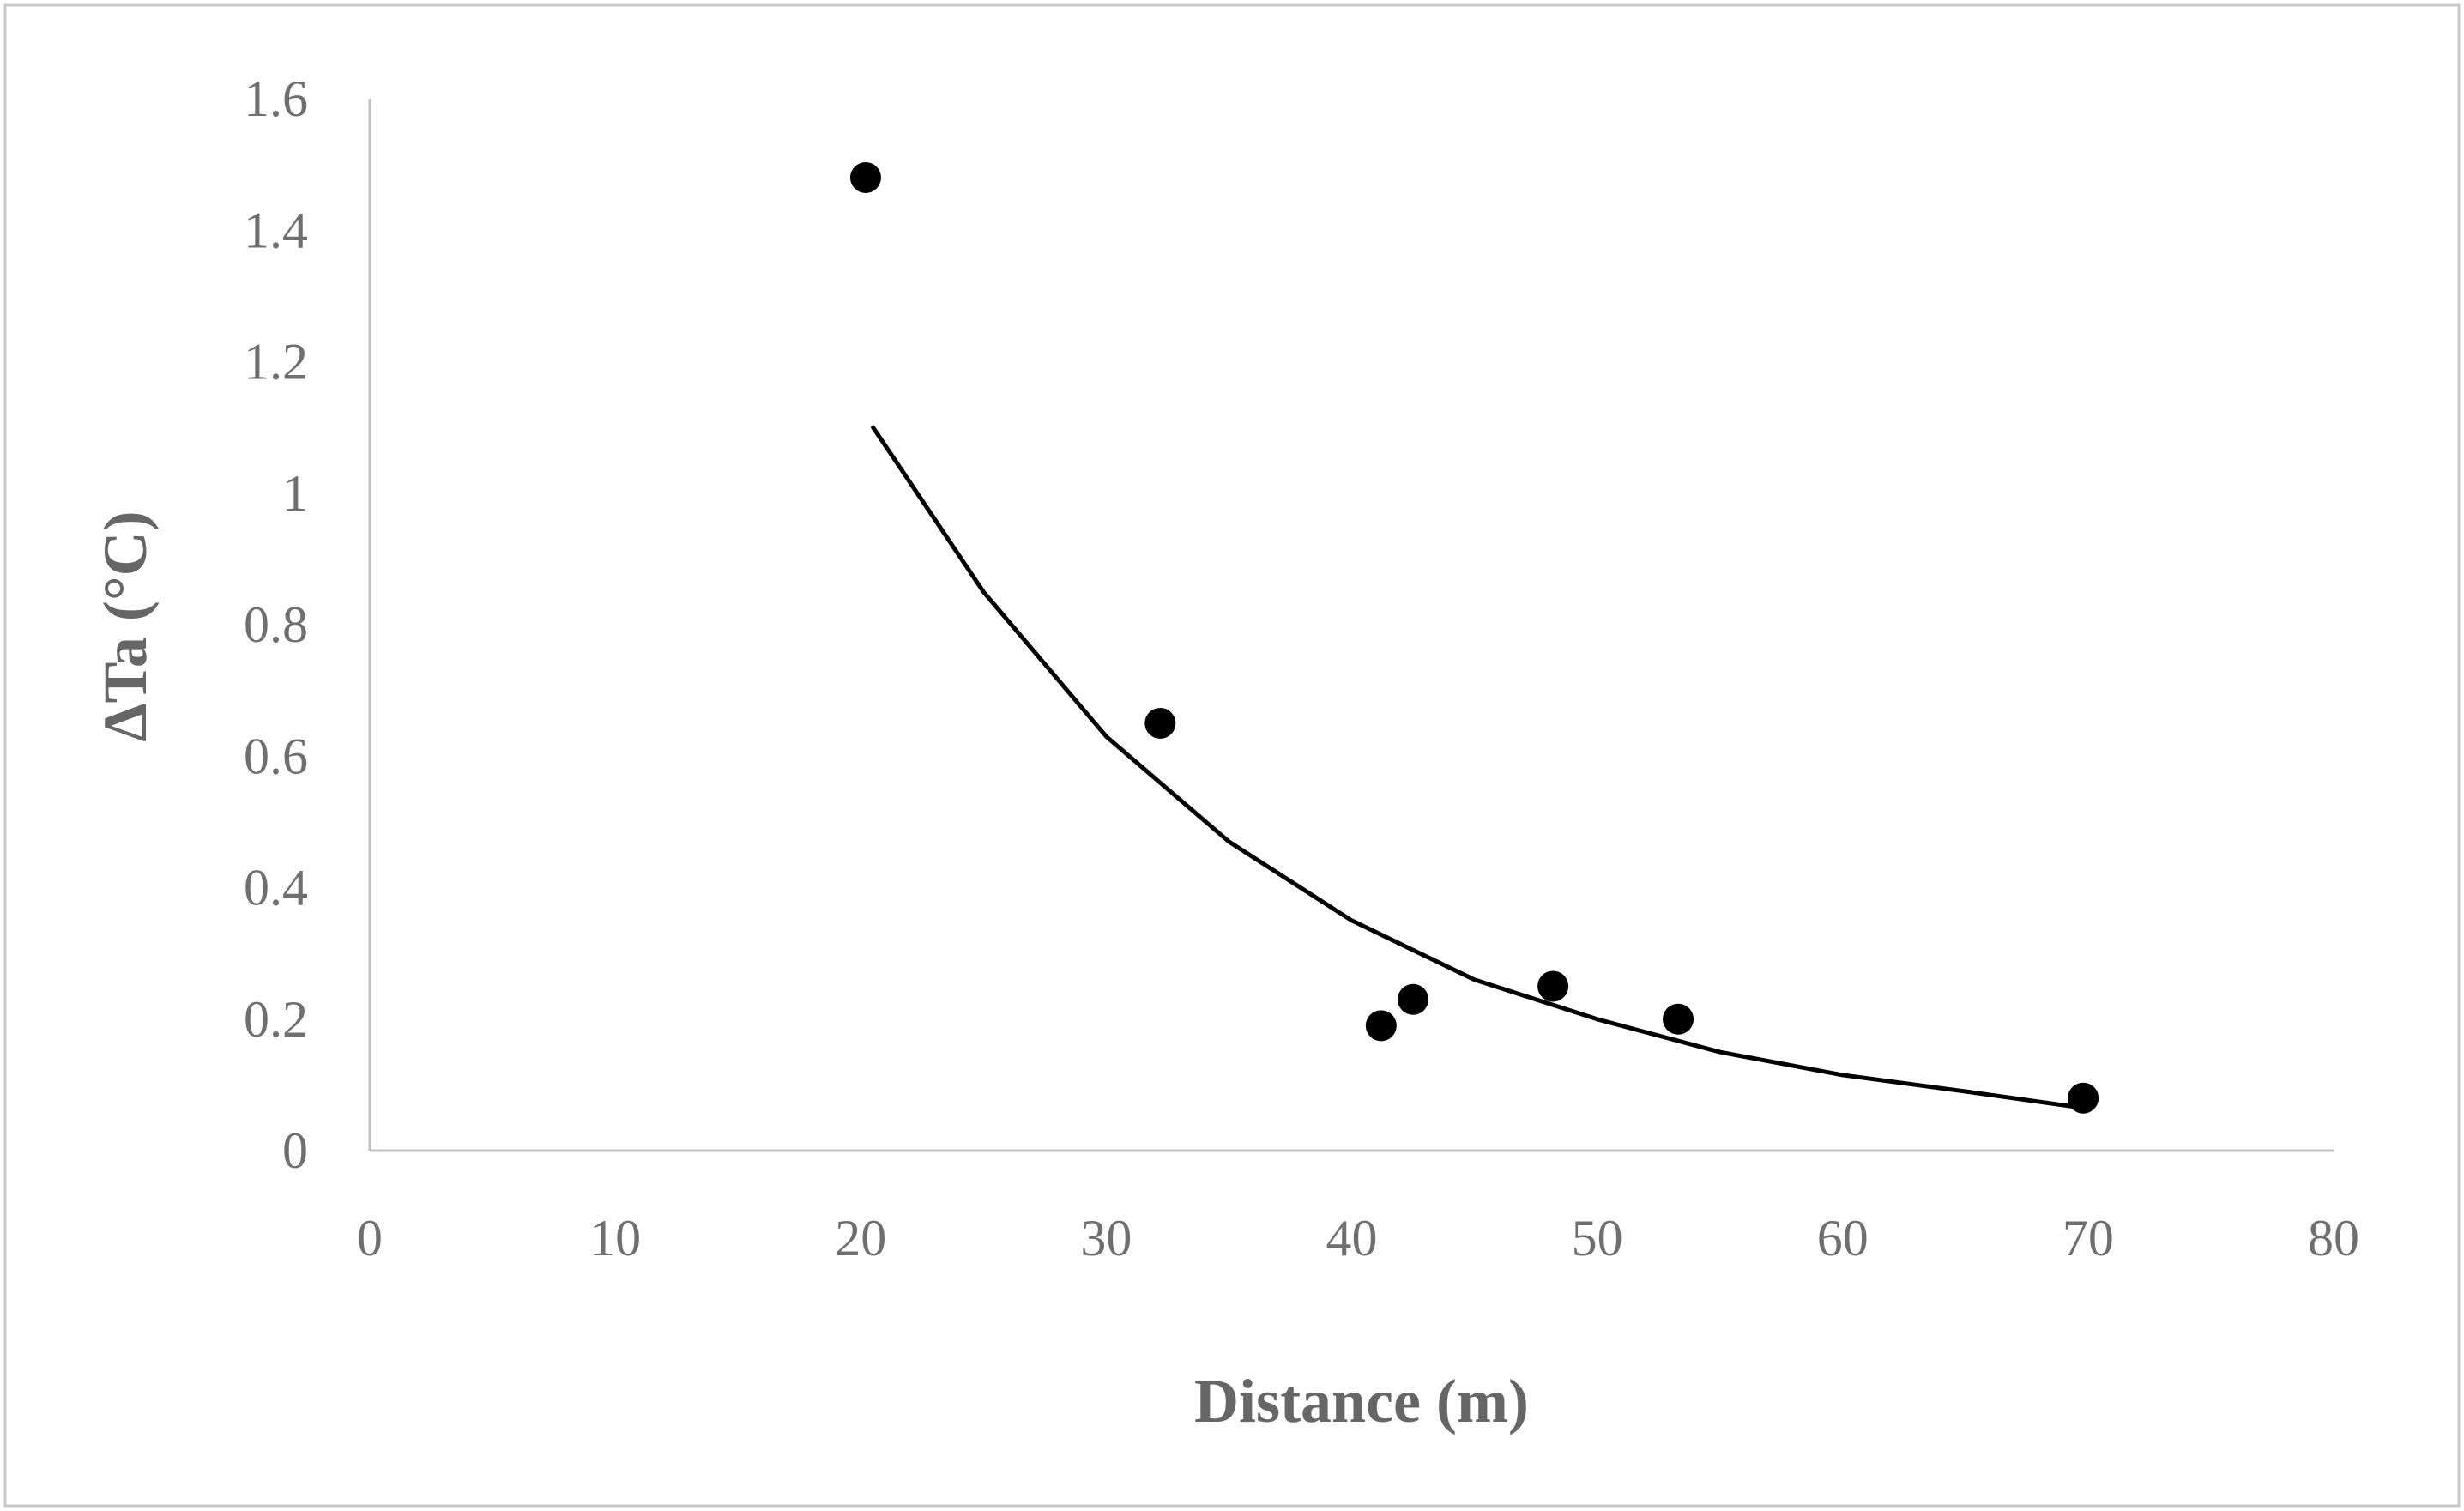 This screenshot has height=1511, width=2464. I want to click on y-tick-labels: 0 0.2 0.4 0.6 0.8 1 1.2 1.4 1.6, so click(276, 624).